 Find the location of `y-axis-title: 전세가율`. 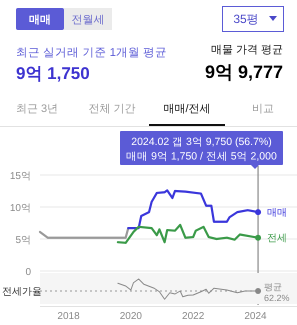

y-axis-title: 전세가율 is located at coordinates (22, 292).